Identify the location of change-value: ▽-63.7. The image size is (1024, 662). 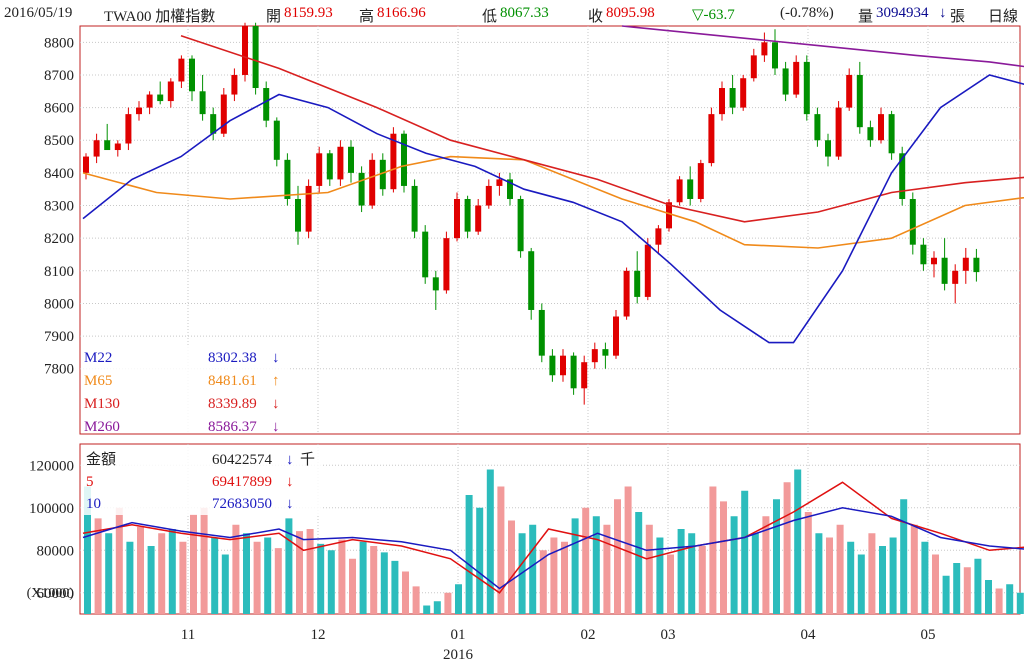
(713, 15).